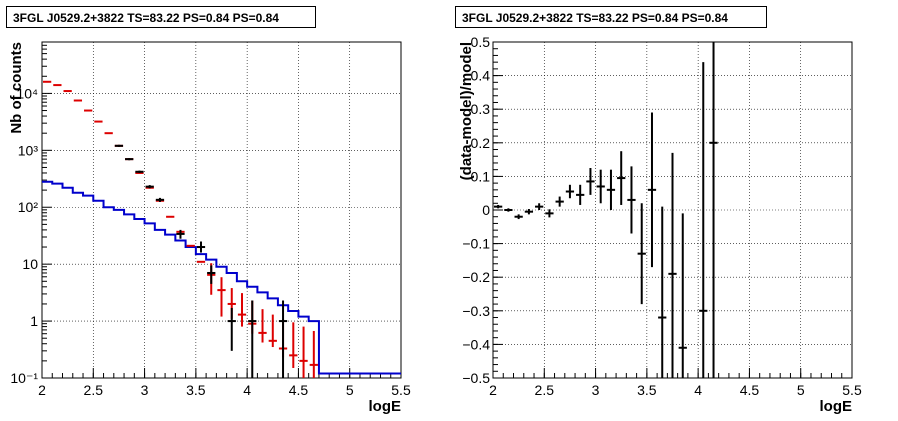 This screenshot has width=898, height=421. What do you see at coordinates (27, 93) in the screenshot?
I see `left-y-tick-label: 10⁴` at bounding box center [27, 93].